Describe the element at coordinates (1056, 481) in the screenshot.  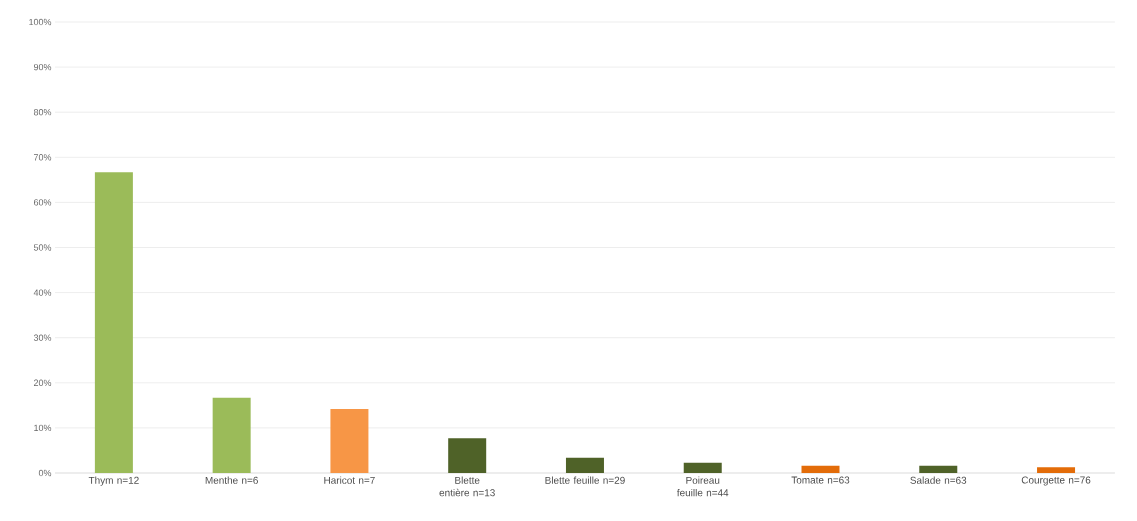
I see `x-tick-label: Courgette n=76` at that location.